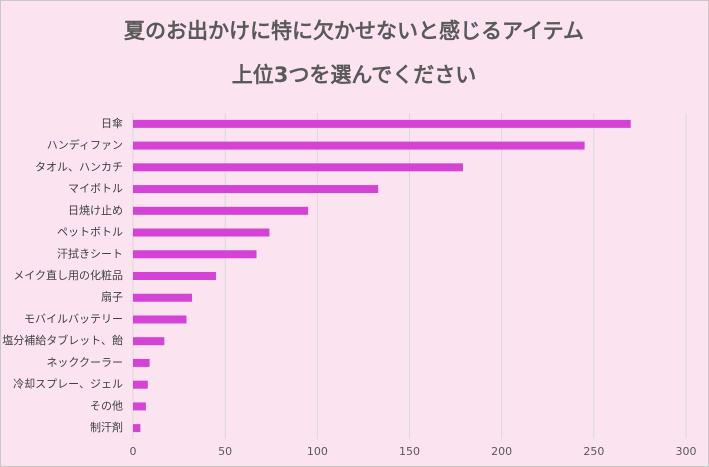 Image resolution: width=709 pixels, height=467 pixels. Describe the element at coordinates (68, 275) in the screenshot. I see `y-tick-label: メイク直し用の化粧品` at that location.